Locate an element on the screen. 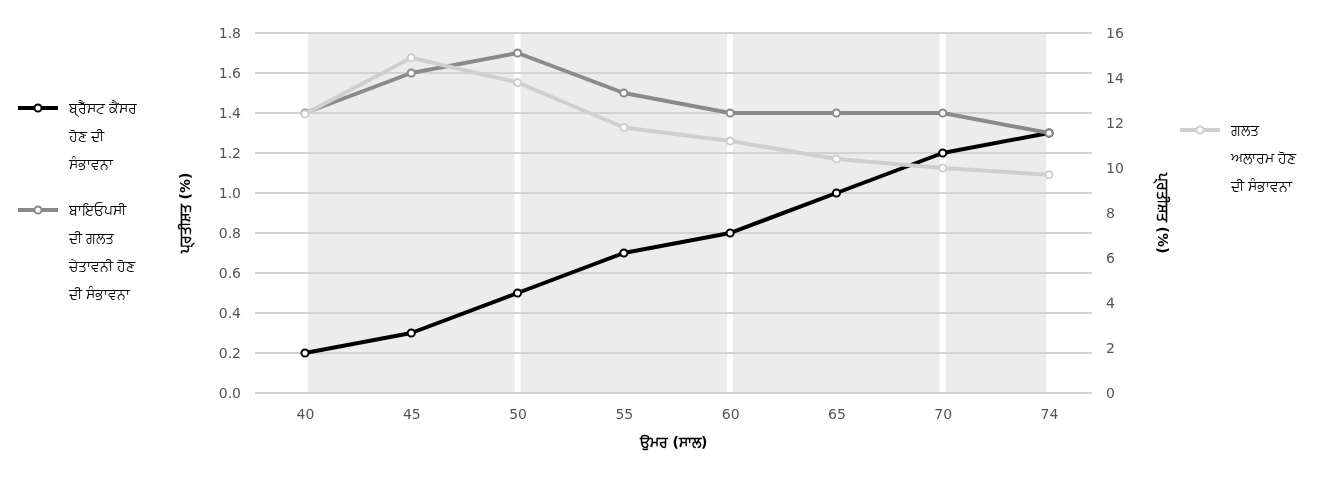  y2-tick-label: 14 is located at coordinates (1115, 77).